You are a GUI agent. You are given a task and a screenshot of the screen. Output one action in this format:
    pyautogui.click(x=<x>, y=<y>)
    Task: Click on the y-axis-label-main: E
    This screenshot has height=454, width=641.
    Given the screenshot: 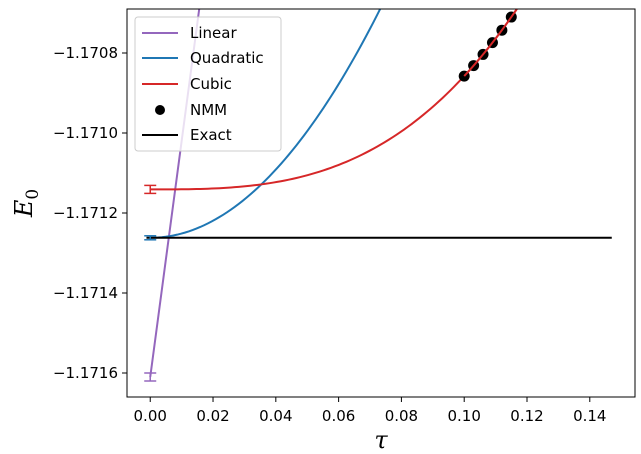 What is the action you would take?
    pyautogui.click(x=24, y=208)
    